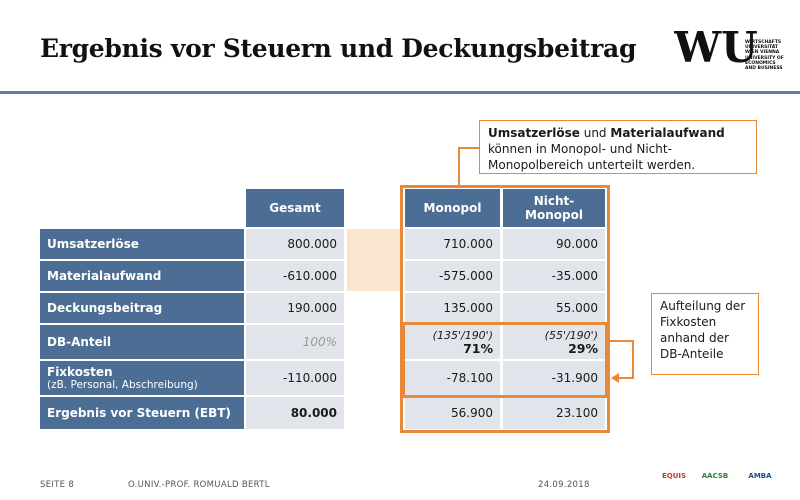 This screenshot has height=500, width=800. I want to click on callout-fixkosten-line: Aufteilung der, so click(703, 306).